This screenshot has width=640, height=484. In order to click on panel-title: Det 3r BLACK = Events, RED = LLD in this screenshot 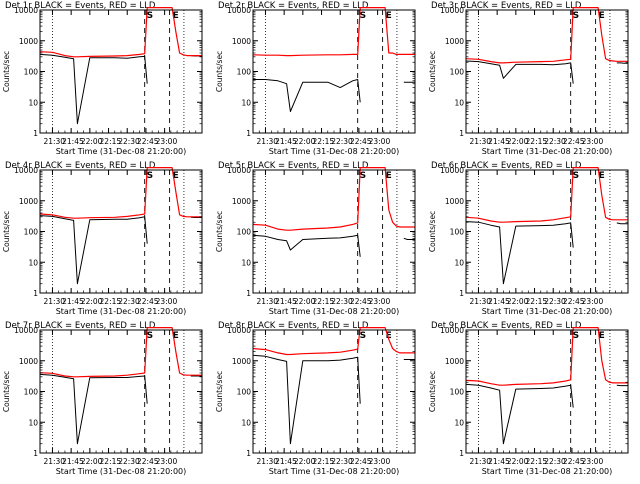, I will do `click(506, 6)`.